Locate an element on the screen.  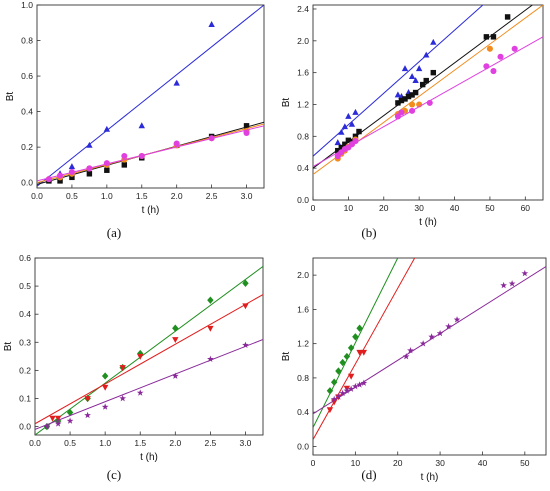
y-tick-label: 0.8 is located at coordinates (27, 41).